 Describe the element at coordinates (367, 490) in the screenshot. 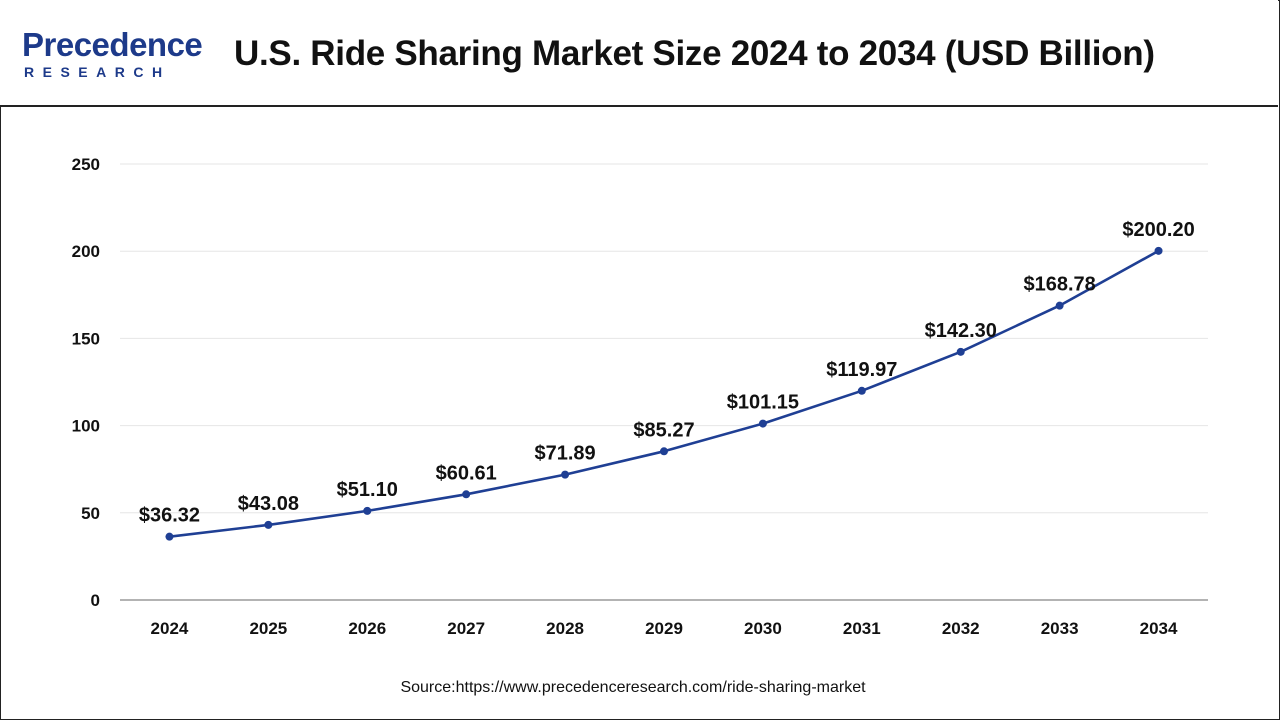

I see `data-label: $51.10` at that location.